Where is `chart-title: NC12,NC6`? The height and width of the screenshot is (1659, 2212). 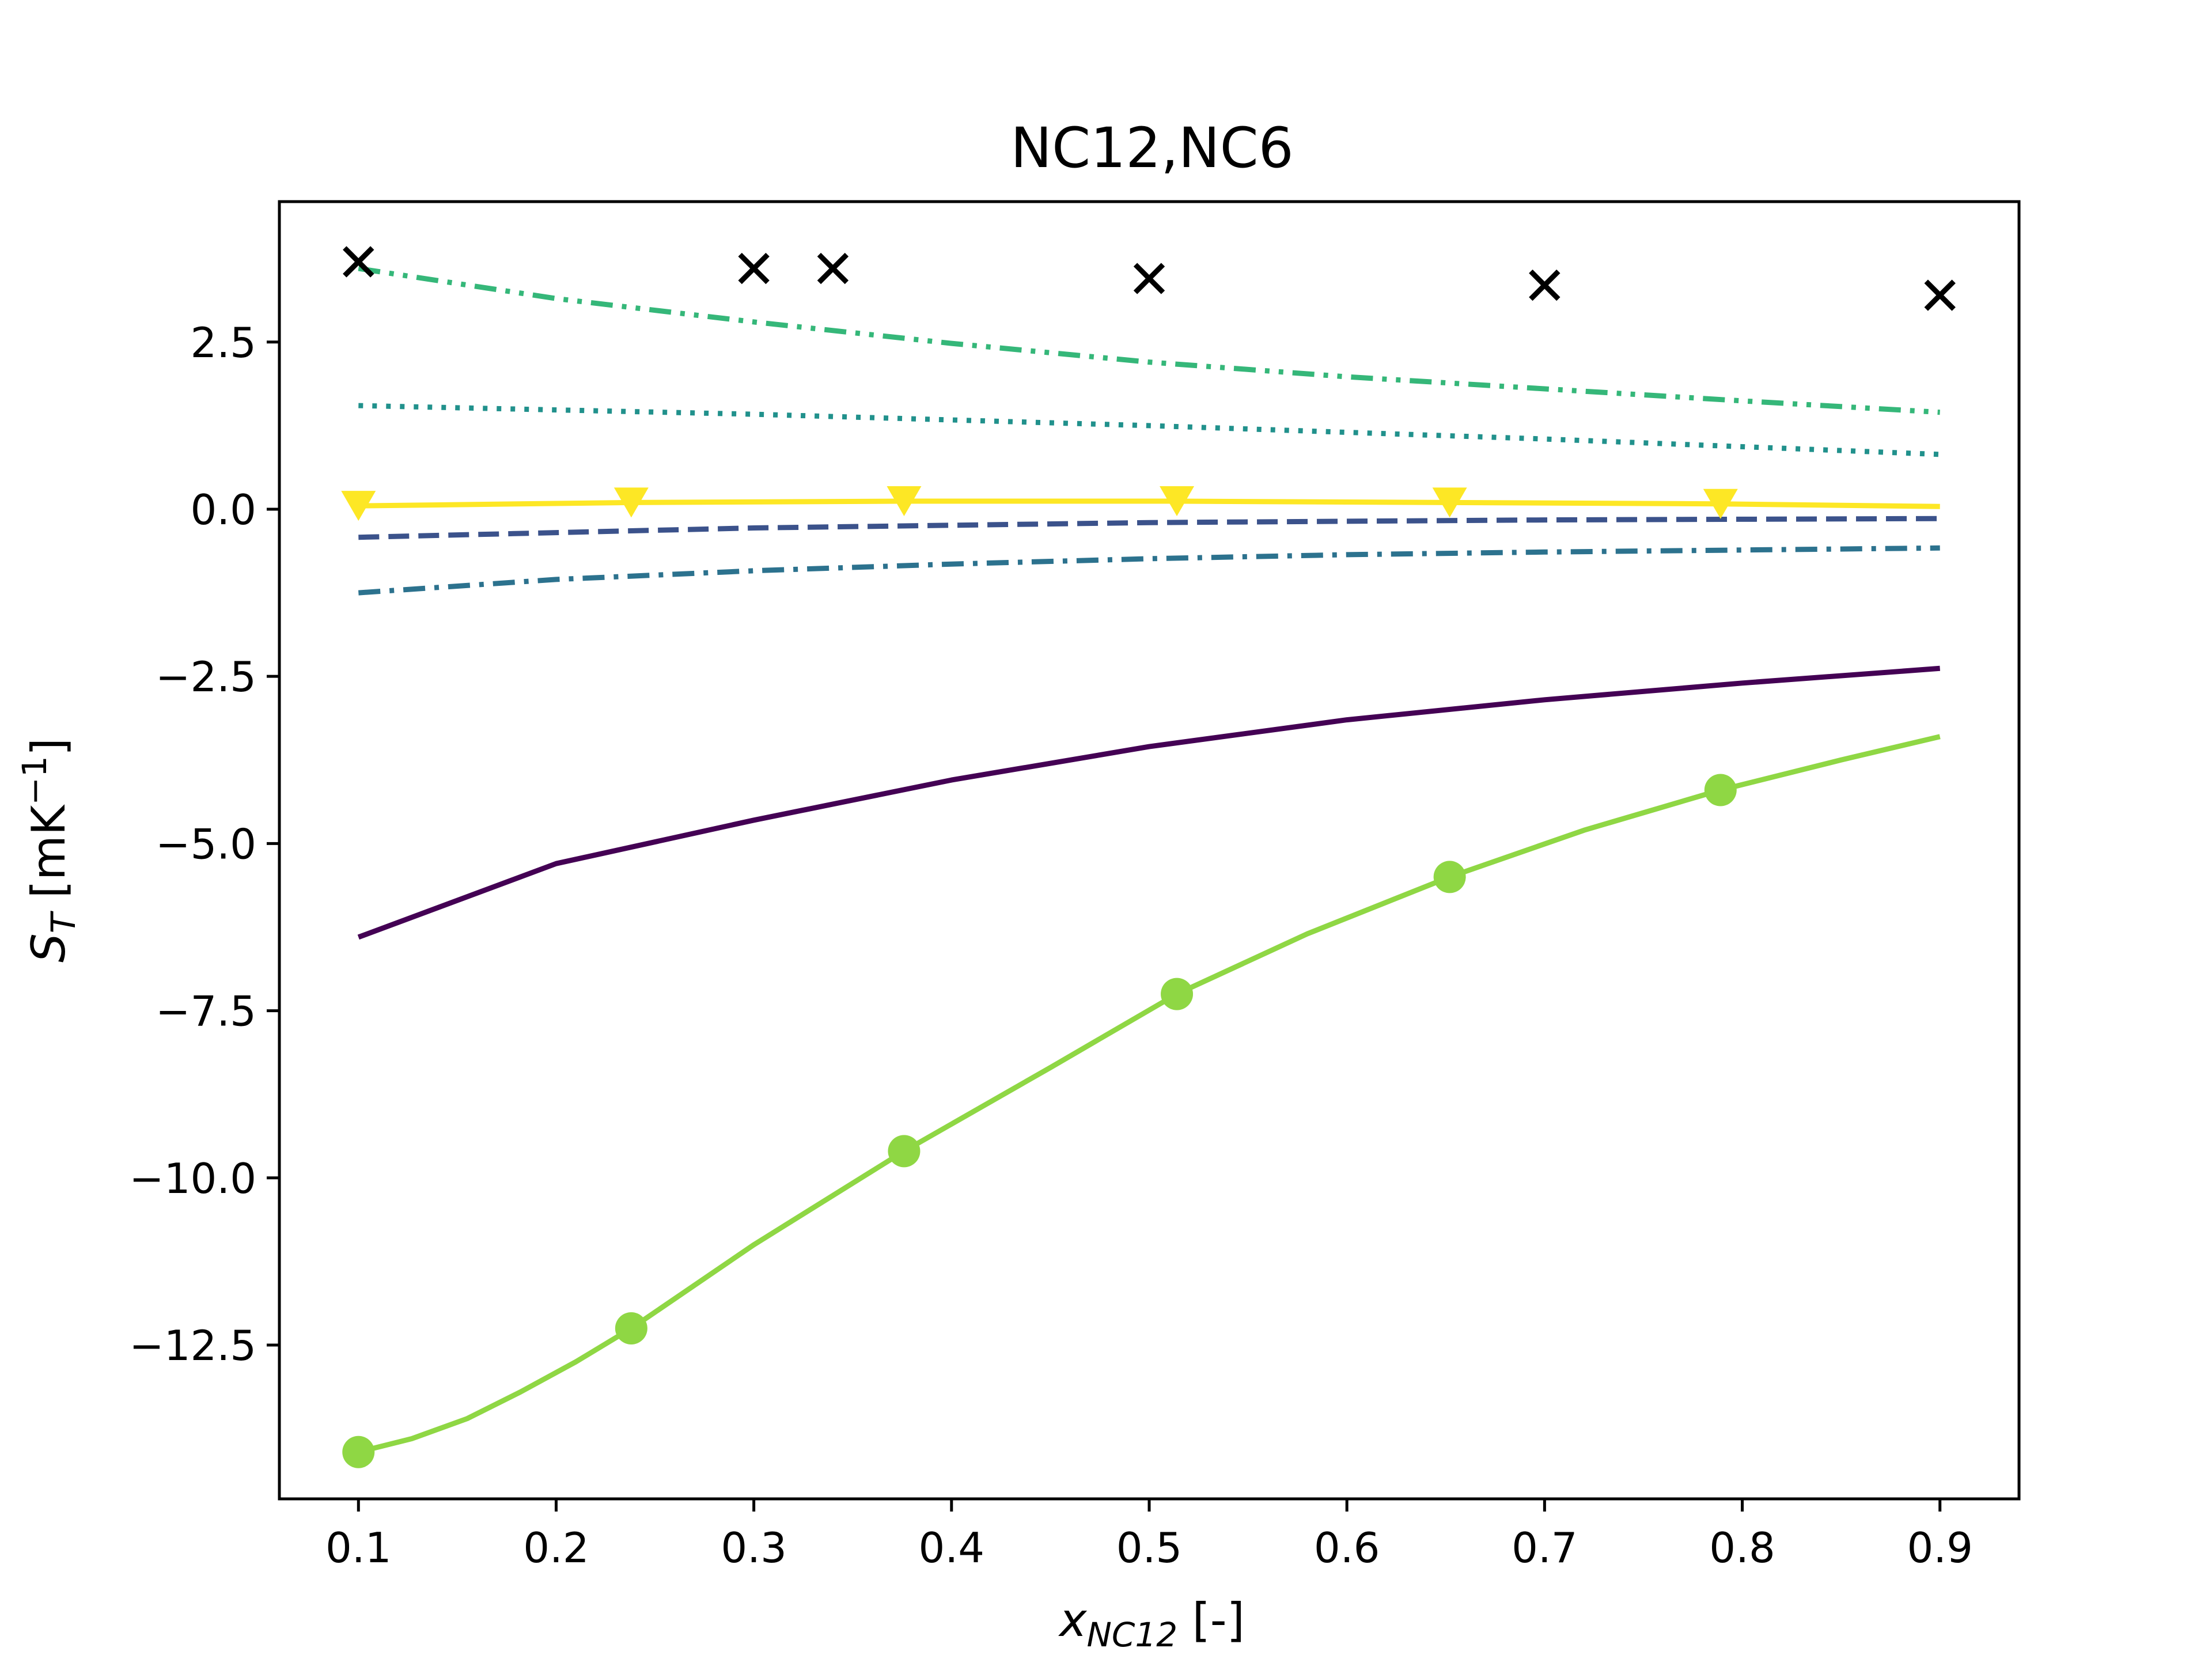
chart-title: NC12,NC6 is located at coordinates (1151, 148).